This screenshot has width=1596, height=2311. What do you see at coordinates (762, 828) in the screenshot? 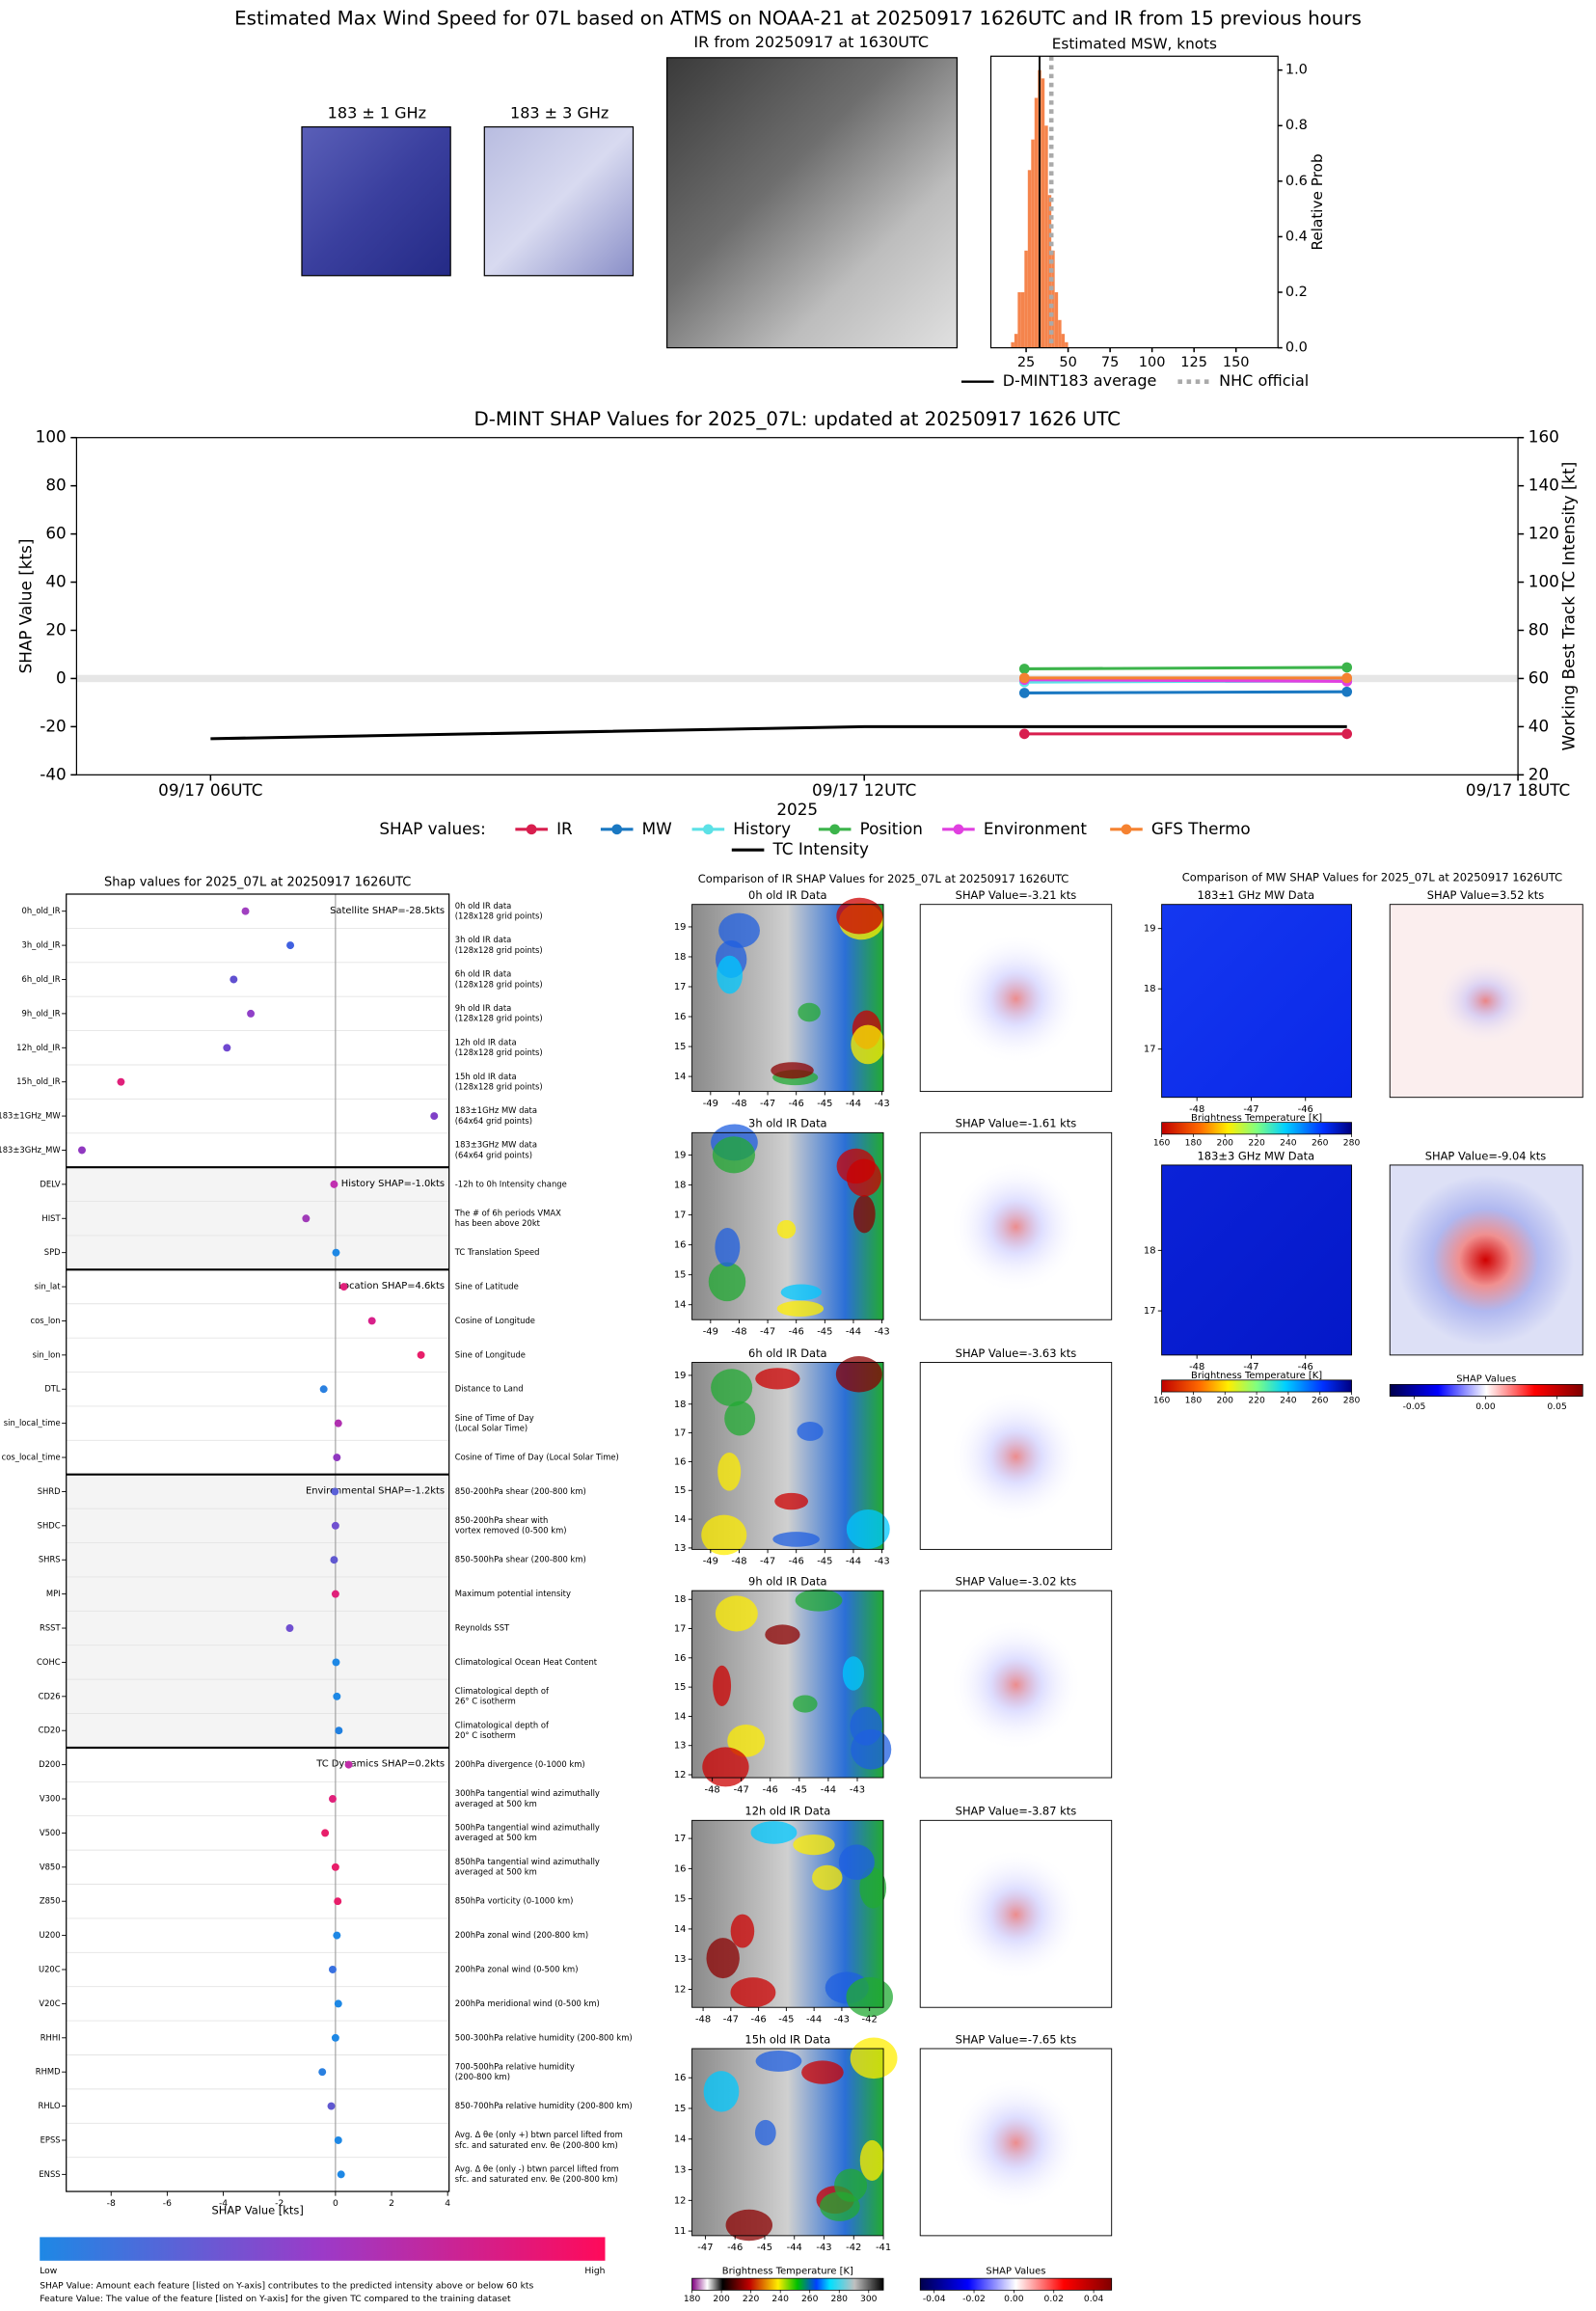
I see `legend-label: History` at bounding box center [762, 828].